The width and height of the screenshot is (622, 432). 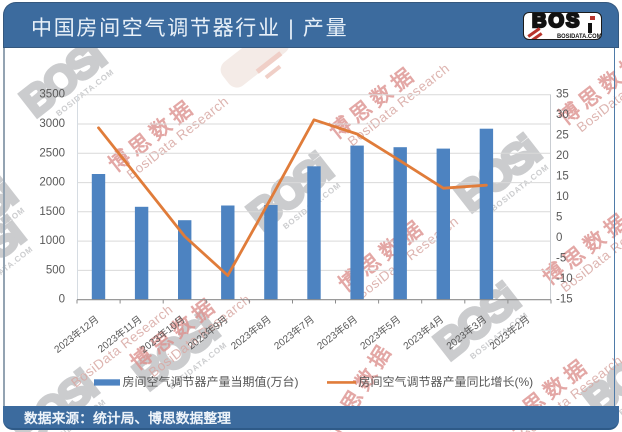 I want to click on svg-text: -5, so click(x=561, y=259).